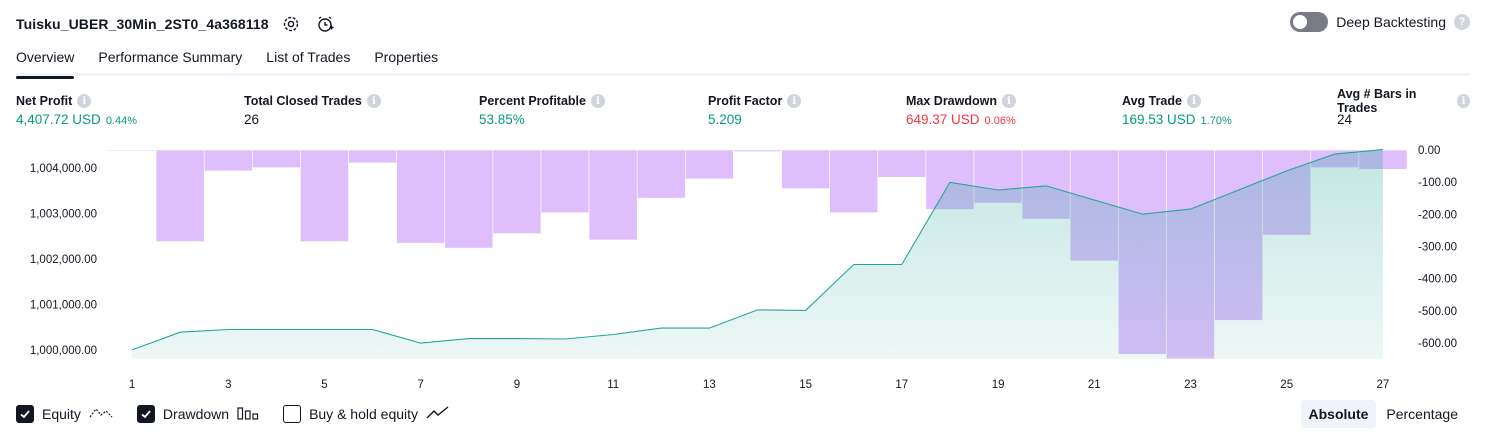 Image resolution: width=1486 pixels, height=438 pixels. I want to click on buy-hold-checkbox, so click(292, 414).